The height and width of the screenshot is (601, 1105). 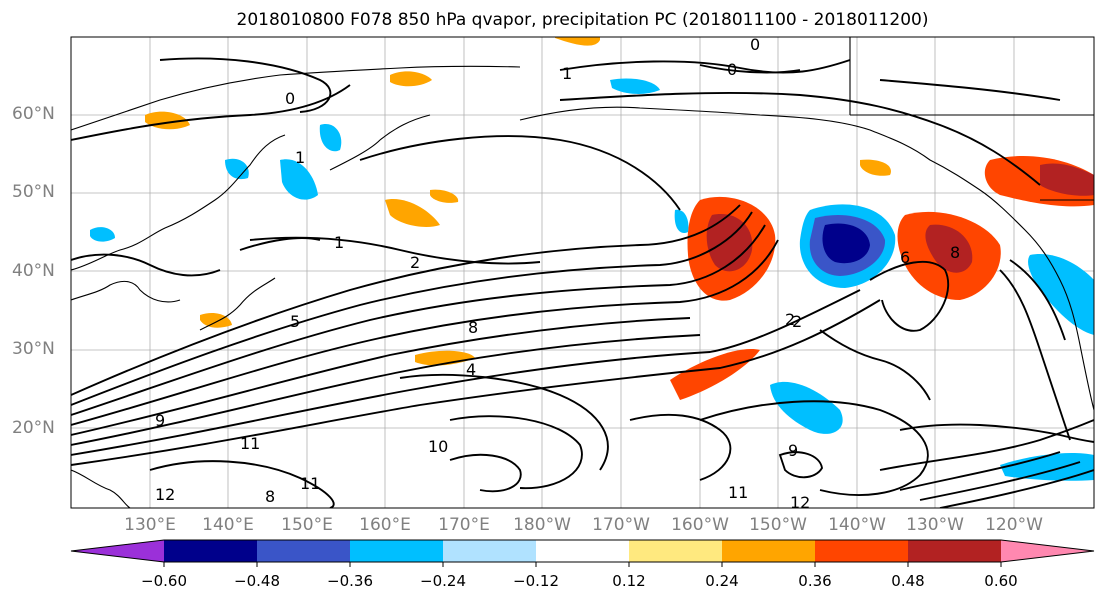 What do you see at coordinates (385, 525) in the screenshot?
I see `lon-label-160e: 160°E` at bounding box center [385, 525].